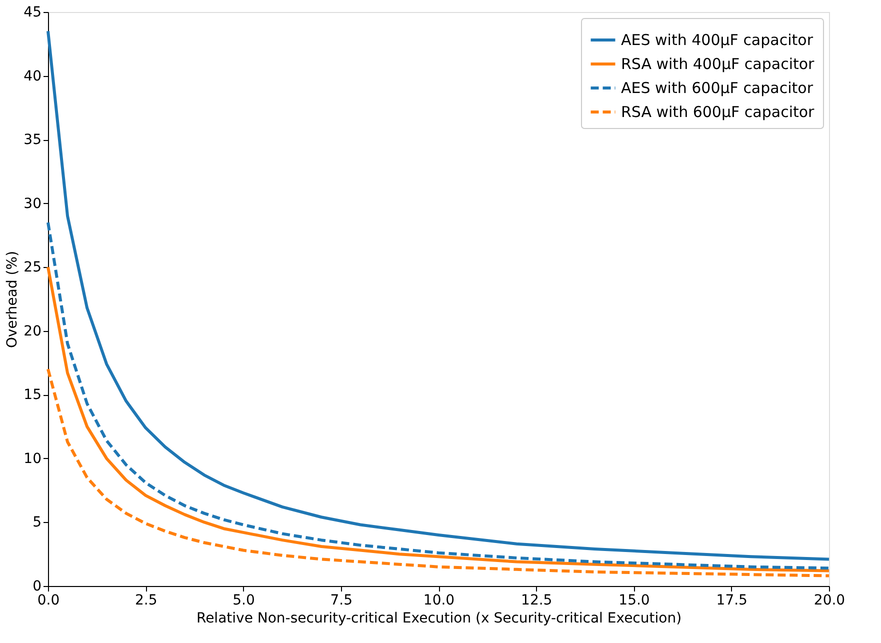 This screenshot has width=881, height=643. Describe the element at coordinates (33, 204) in the screenshot. I see `y-tick-label: 30` at that location.